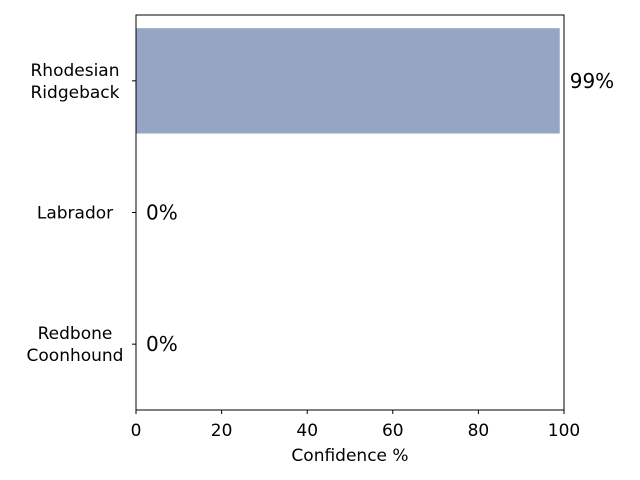  Describe the element at coordinates (222, 431) in the screenshot. I see `x-tick-label: 20` at that location.